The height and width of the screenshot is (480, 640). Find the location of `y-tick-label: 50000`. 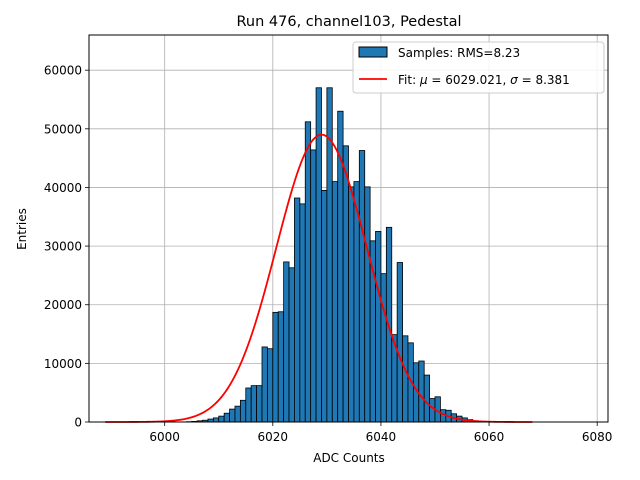

y-tick-label: 50000 is located at coordinates (63, 129).